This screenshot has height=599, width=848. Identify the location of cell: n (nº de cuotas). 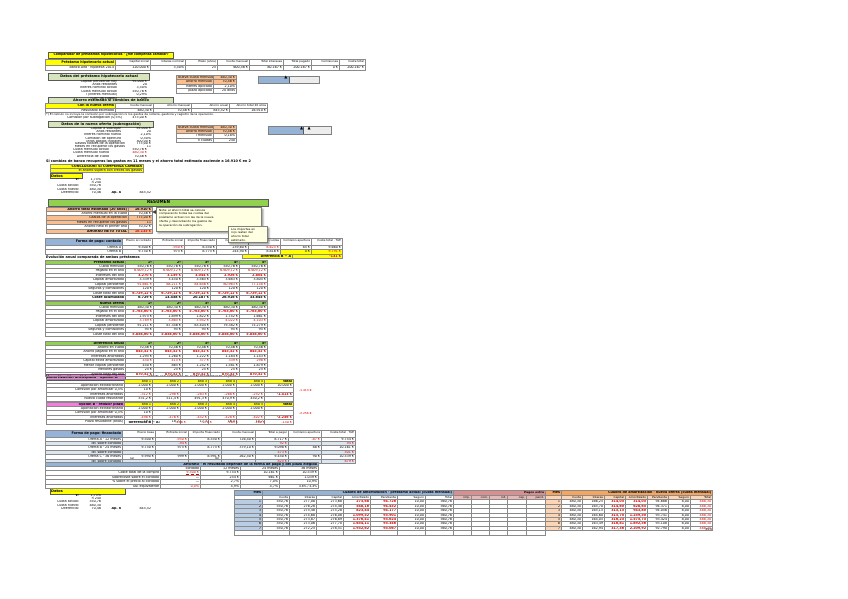
(103, 98).